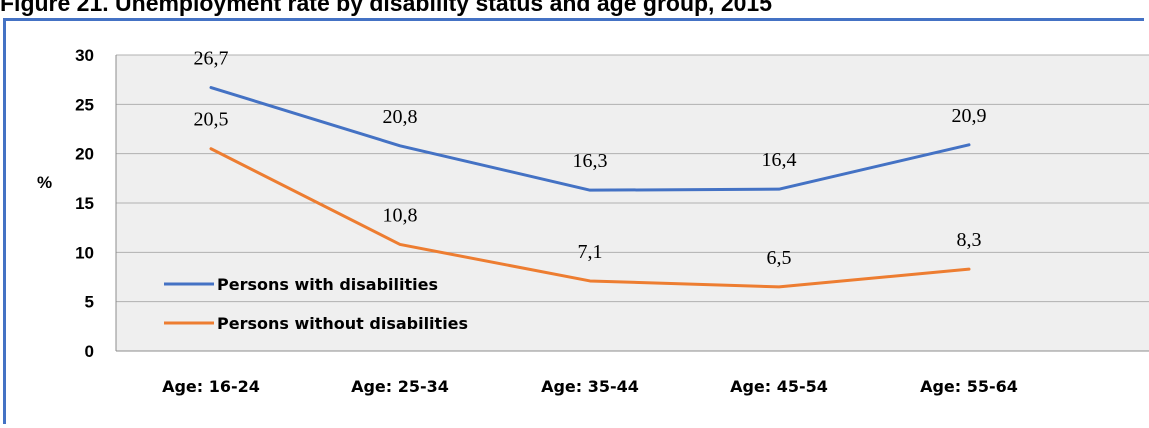  What do you see at coordinates (44, 182) in the screenshot?
I see `y-axis-label: %` at bounding box center [44, 182].